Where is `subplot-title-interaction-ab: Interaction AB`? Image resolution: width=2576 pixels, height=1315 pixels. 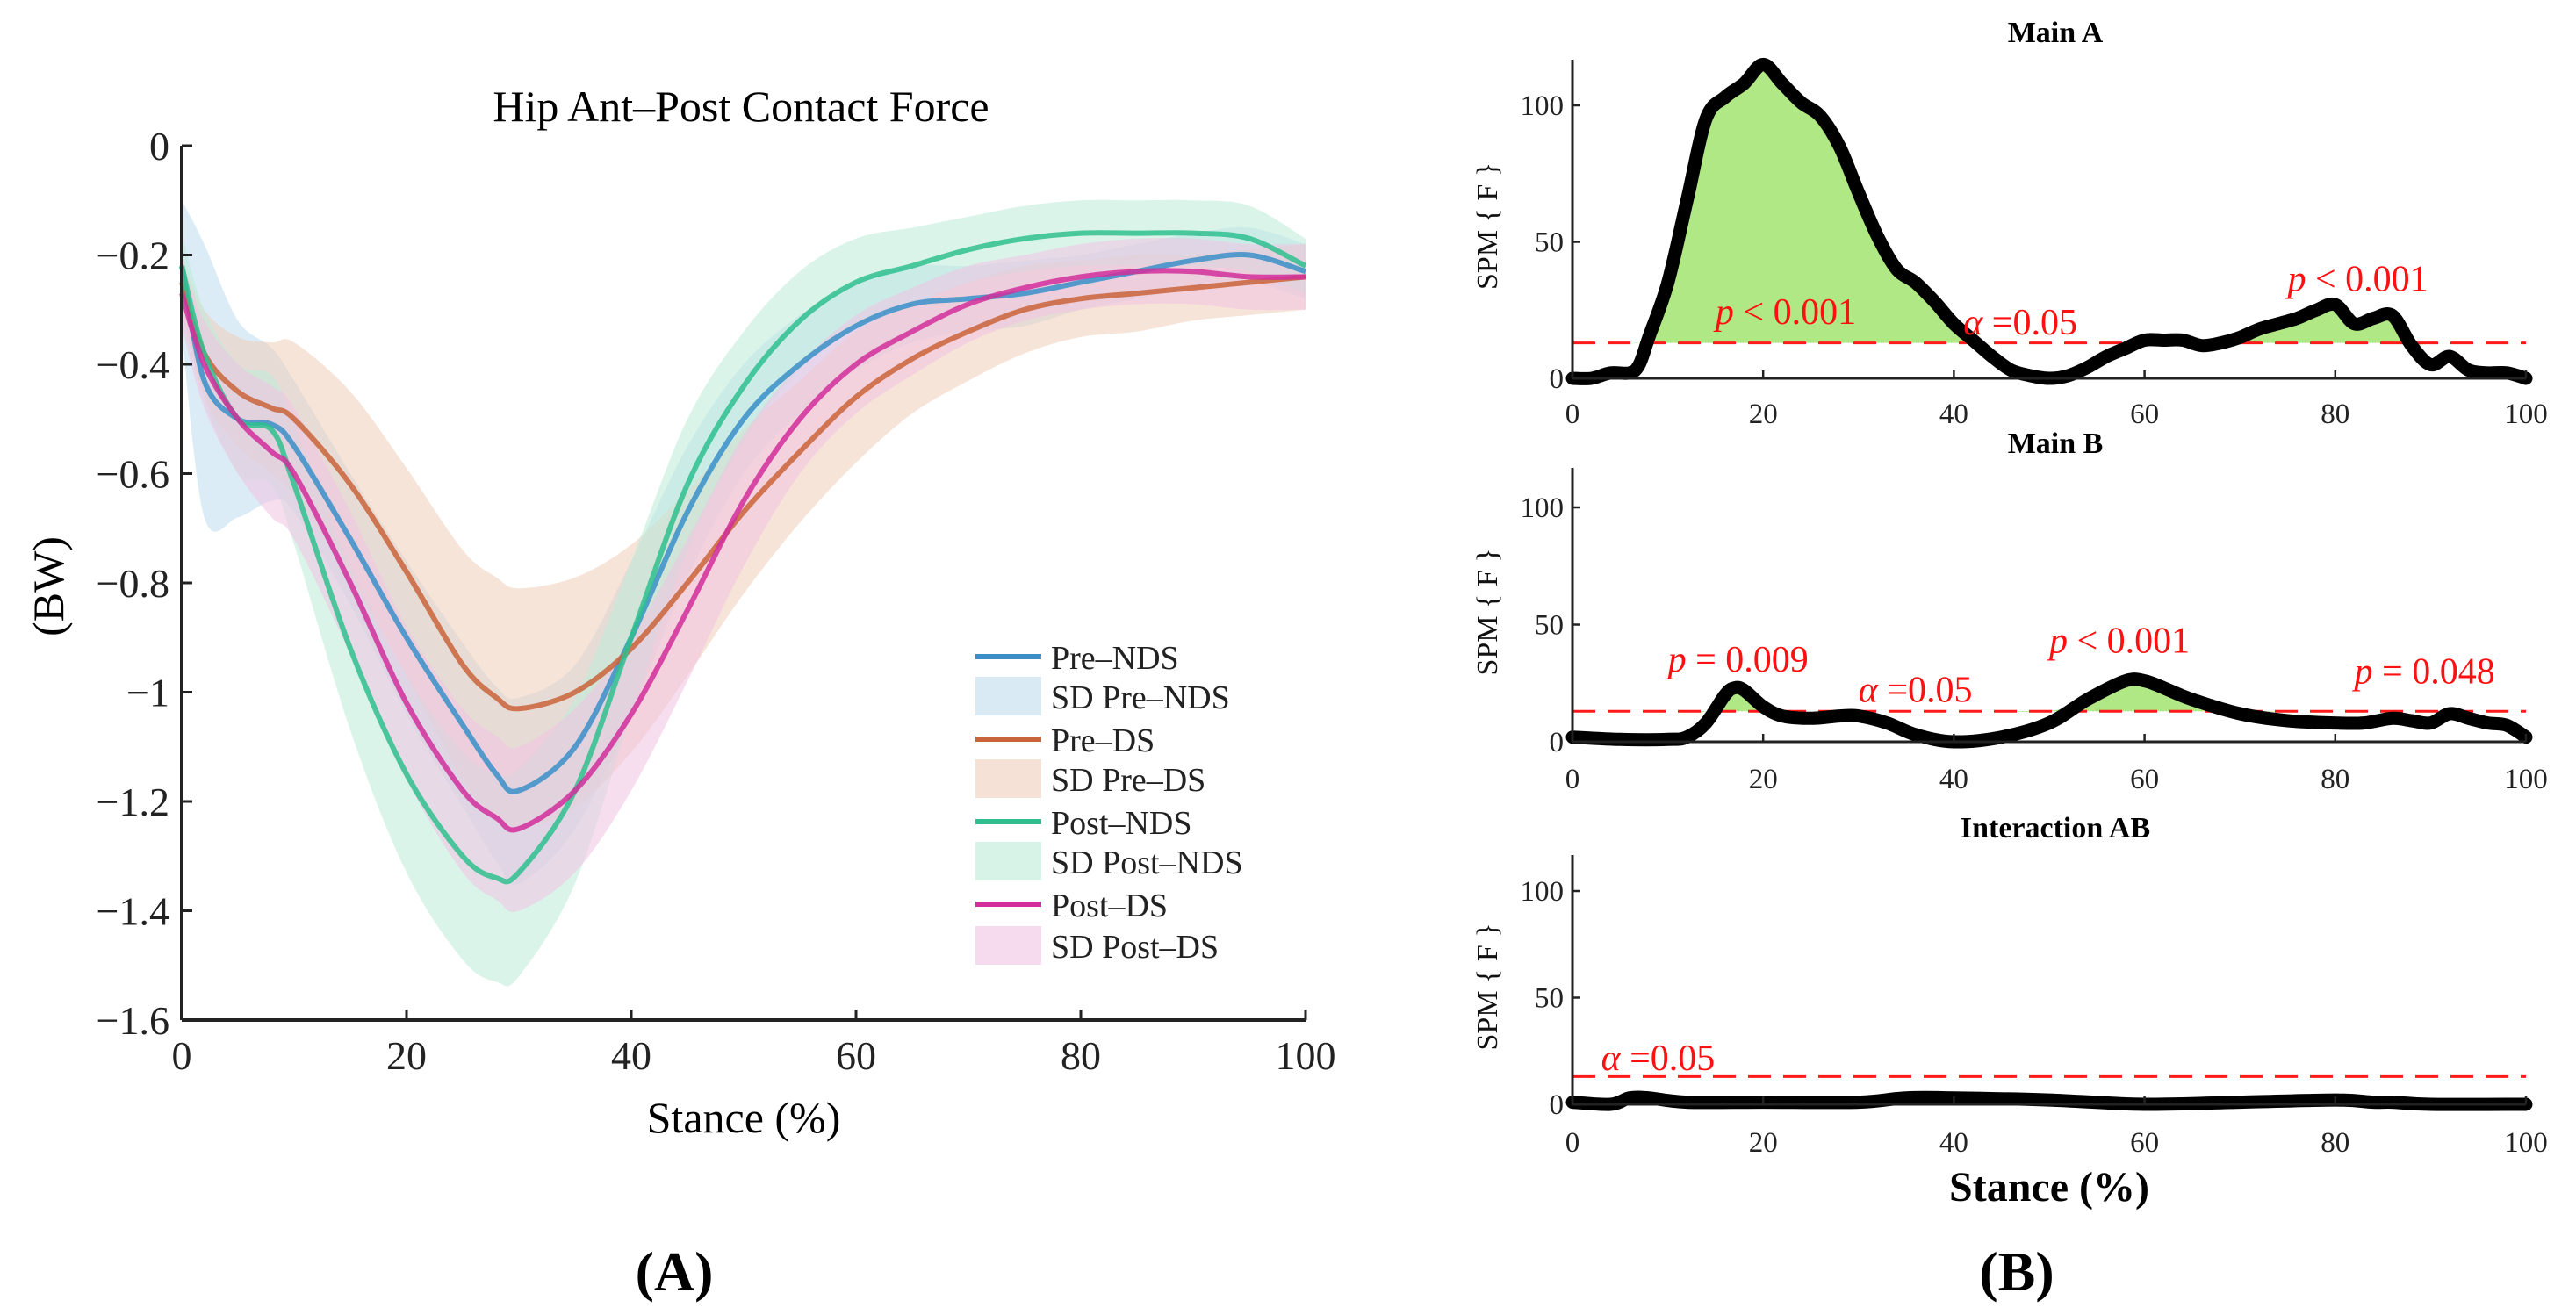 subplot-title-interaction-ab: Interaction AB is located at coordinates (2055, 828).